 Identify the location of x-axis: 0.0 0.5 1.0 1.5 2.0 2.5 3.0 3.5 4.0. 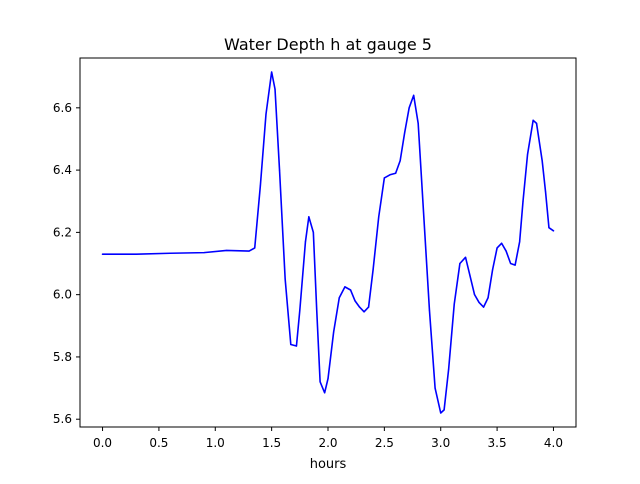
(328, 438).